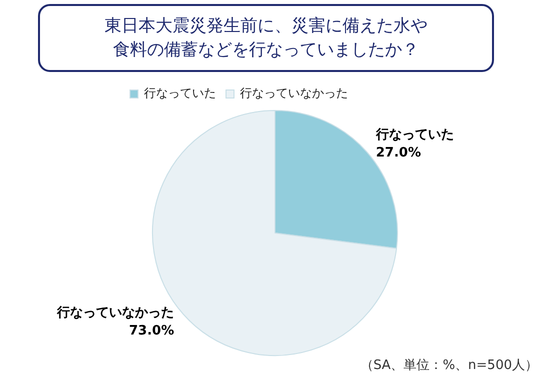 This screenshot has height=380, width=550. What do you see at coordinates (180, 93) in the screenshot?
I see `legend-label: 行なっていた` at bounding box center [180, 93].